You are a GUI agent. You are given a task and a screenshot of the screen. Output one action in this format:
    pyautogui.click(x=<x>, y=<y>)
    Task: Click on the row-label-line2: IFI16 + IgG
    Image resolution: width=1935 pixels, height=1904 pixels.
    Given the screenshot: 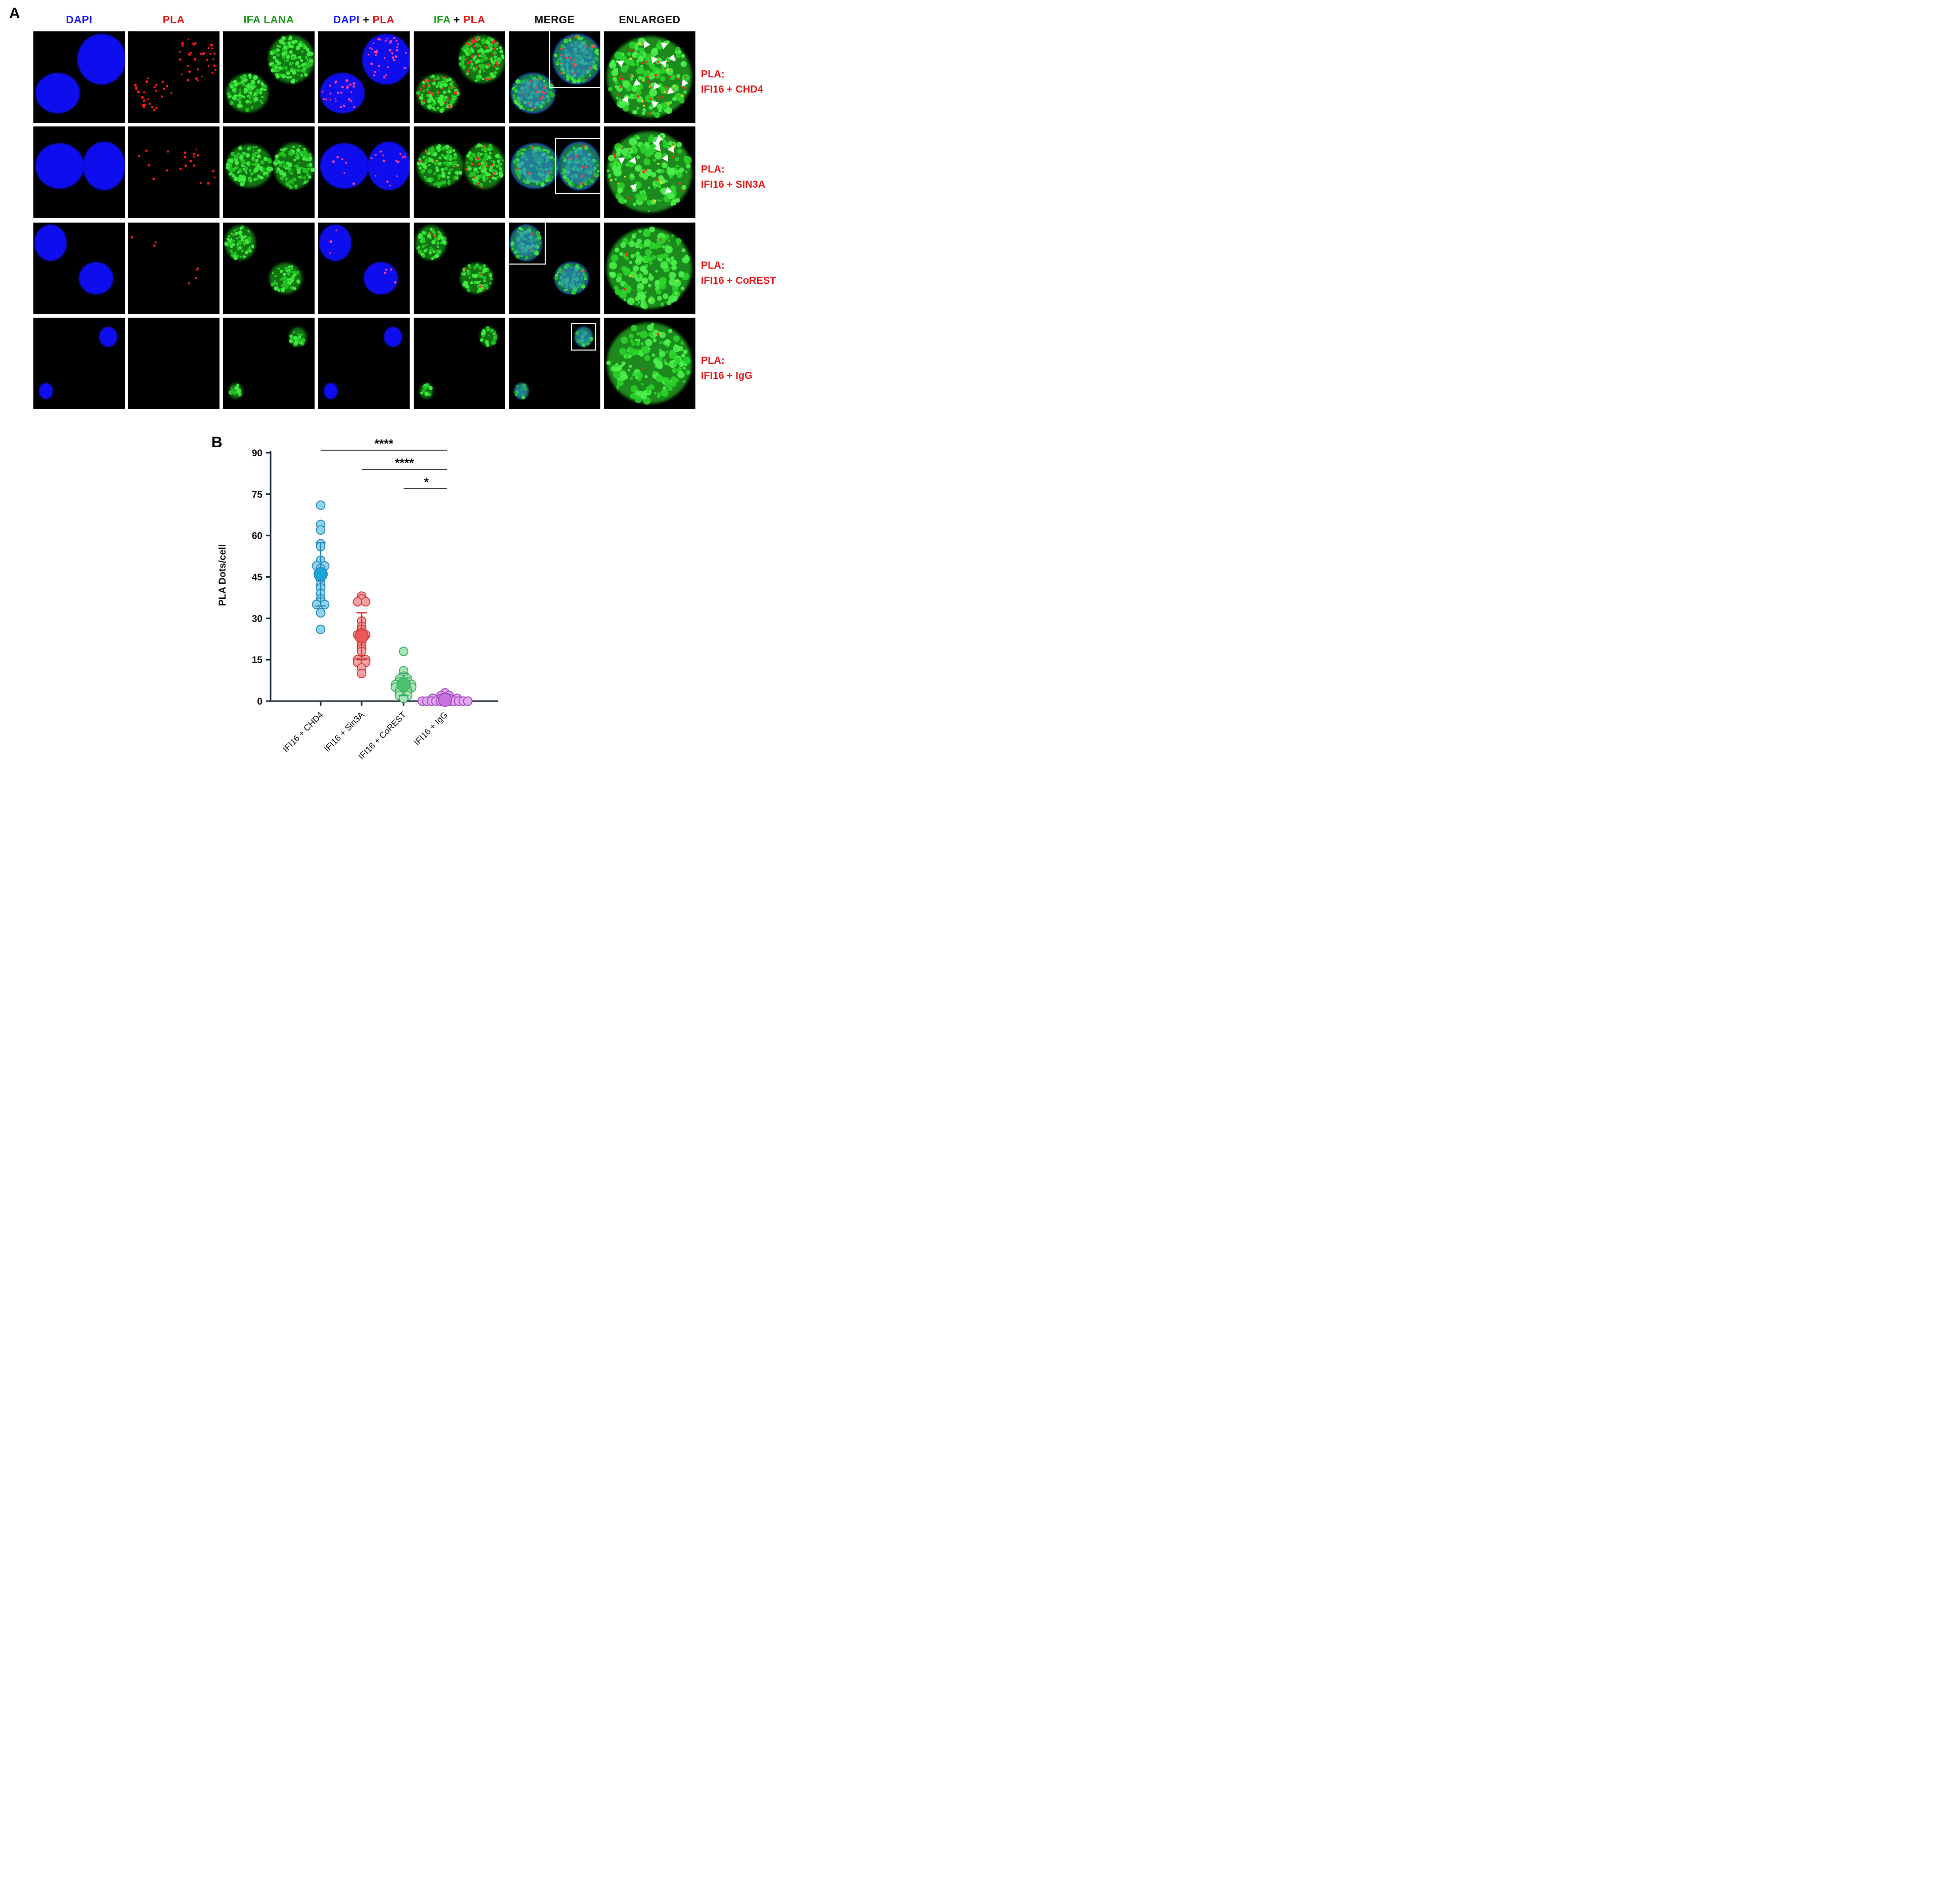 What is the action you would take?
    pyautogui.click(x=727, y=376)
    